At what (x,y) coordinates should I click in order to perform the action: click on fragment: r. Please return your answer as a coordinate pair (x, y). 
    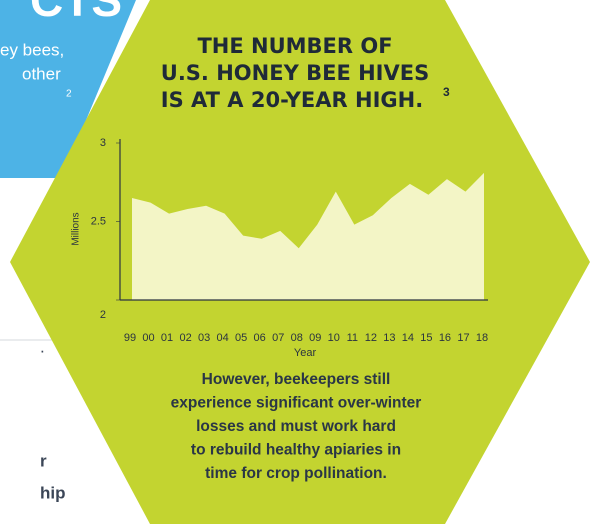
    Looking at the image, I should click on (43, 460).